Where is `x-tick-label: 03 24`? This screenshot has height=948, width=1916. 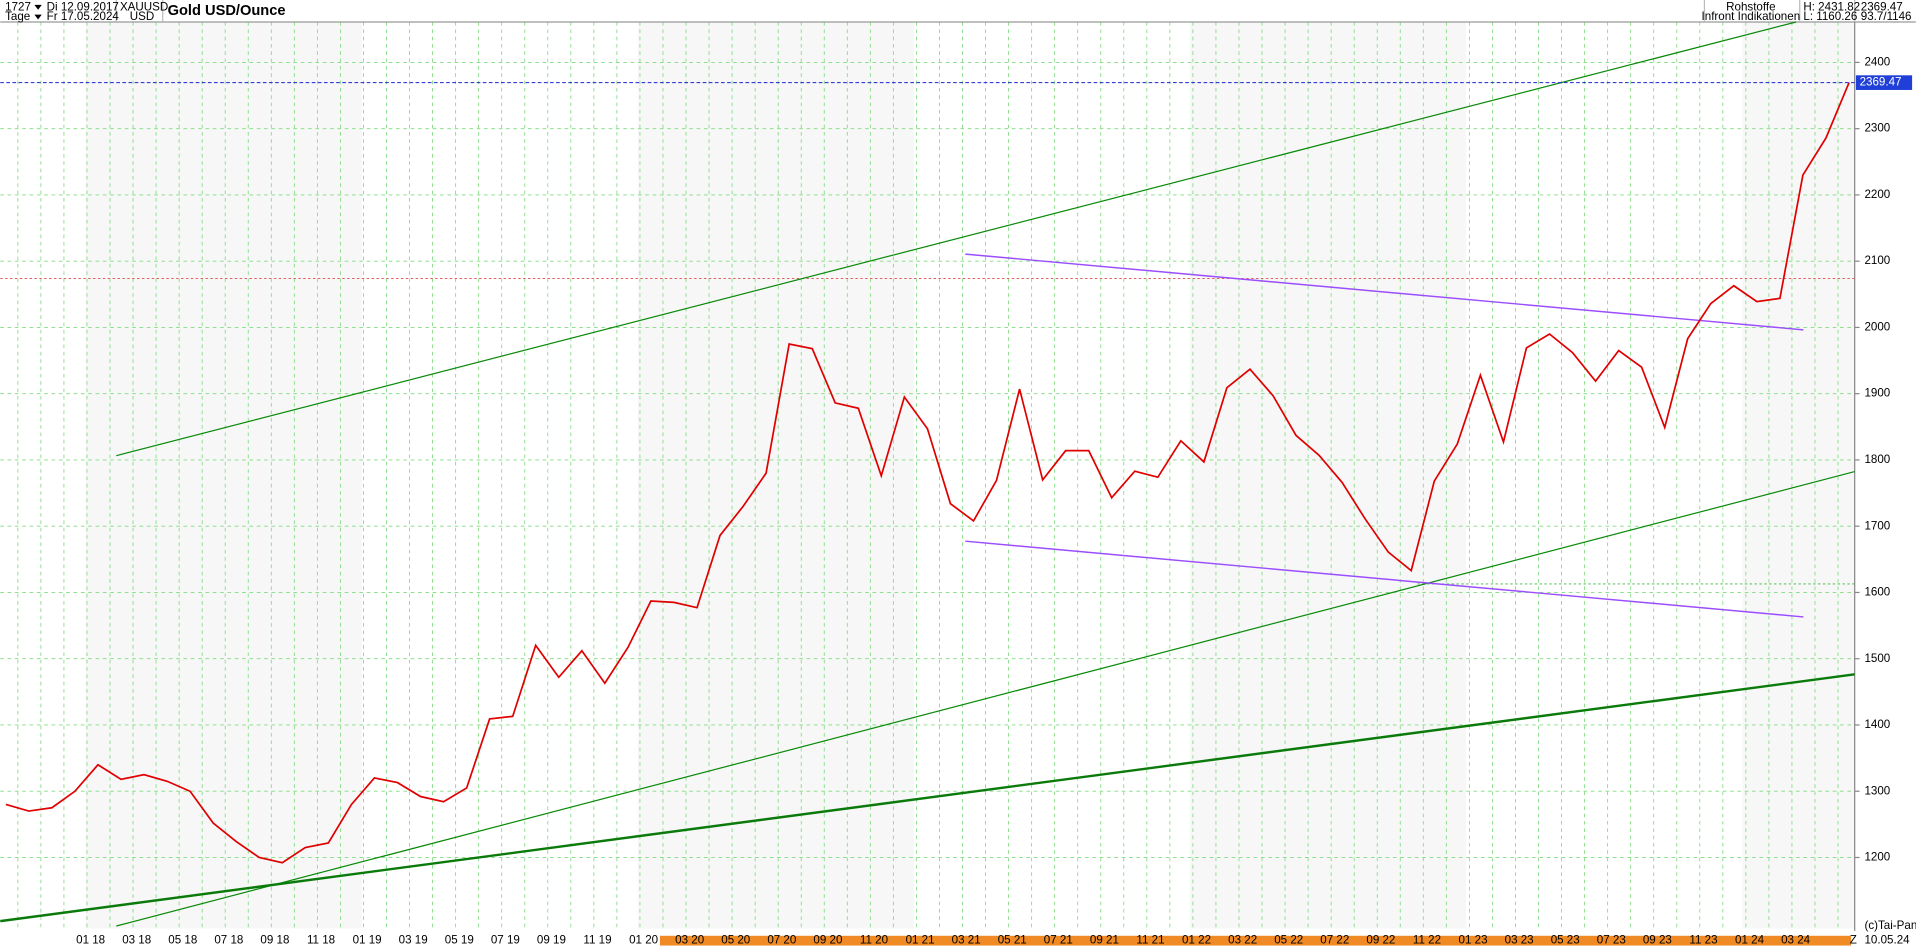 x-tick-label: 03 24 is located at coordinates (1796, 940).